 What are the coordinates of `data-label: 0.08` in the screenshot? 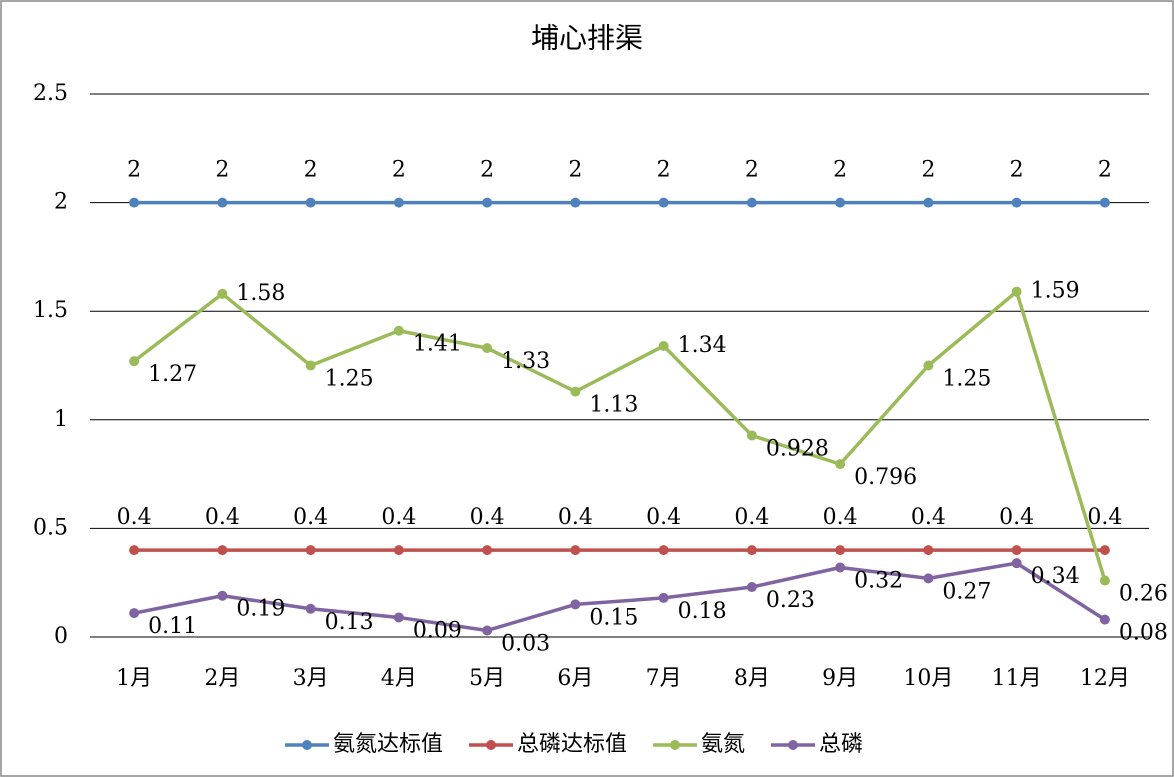 It's located at (1143, 633).